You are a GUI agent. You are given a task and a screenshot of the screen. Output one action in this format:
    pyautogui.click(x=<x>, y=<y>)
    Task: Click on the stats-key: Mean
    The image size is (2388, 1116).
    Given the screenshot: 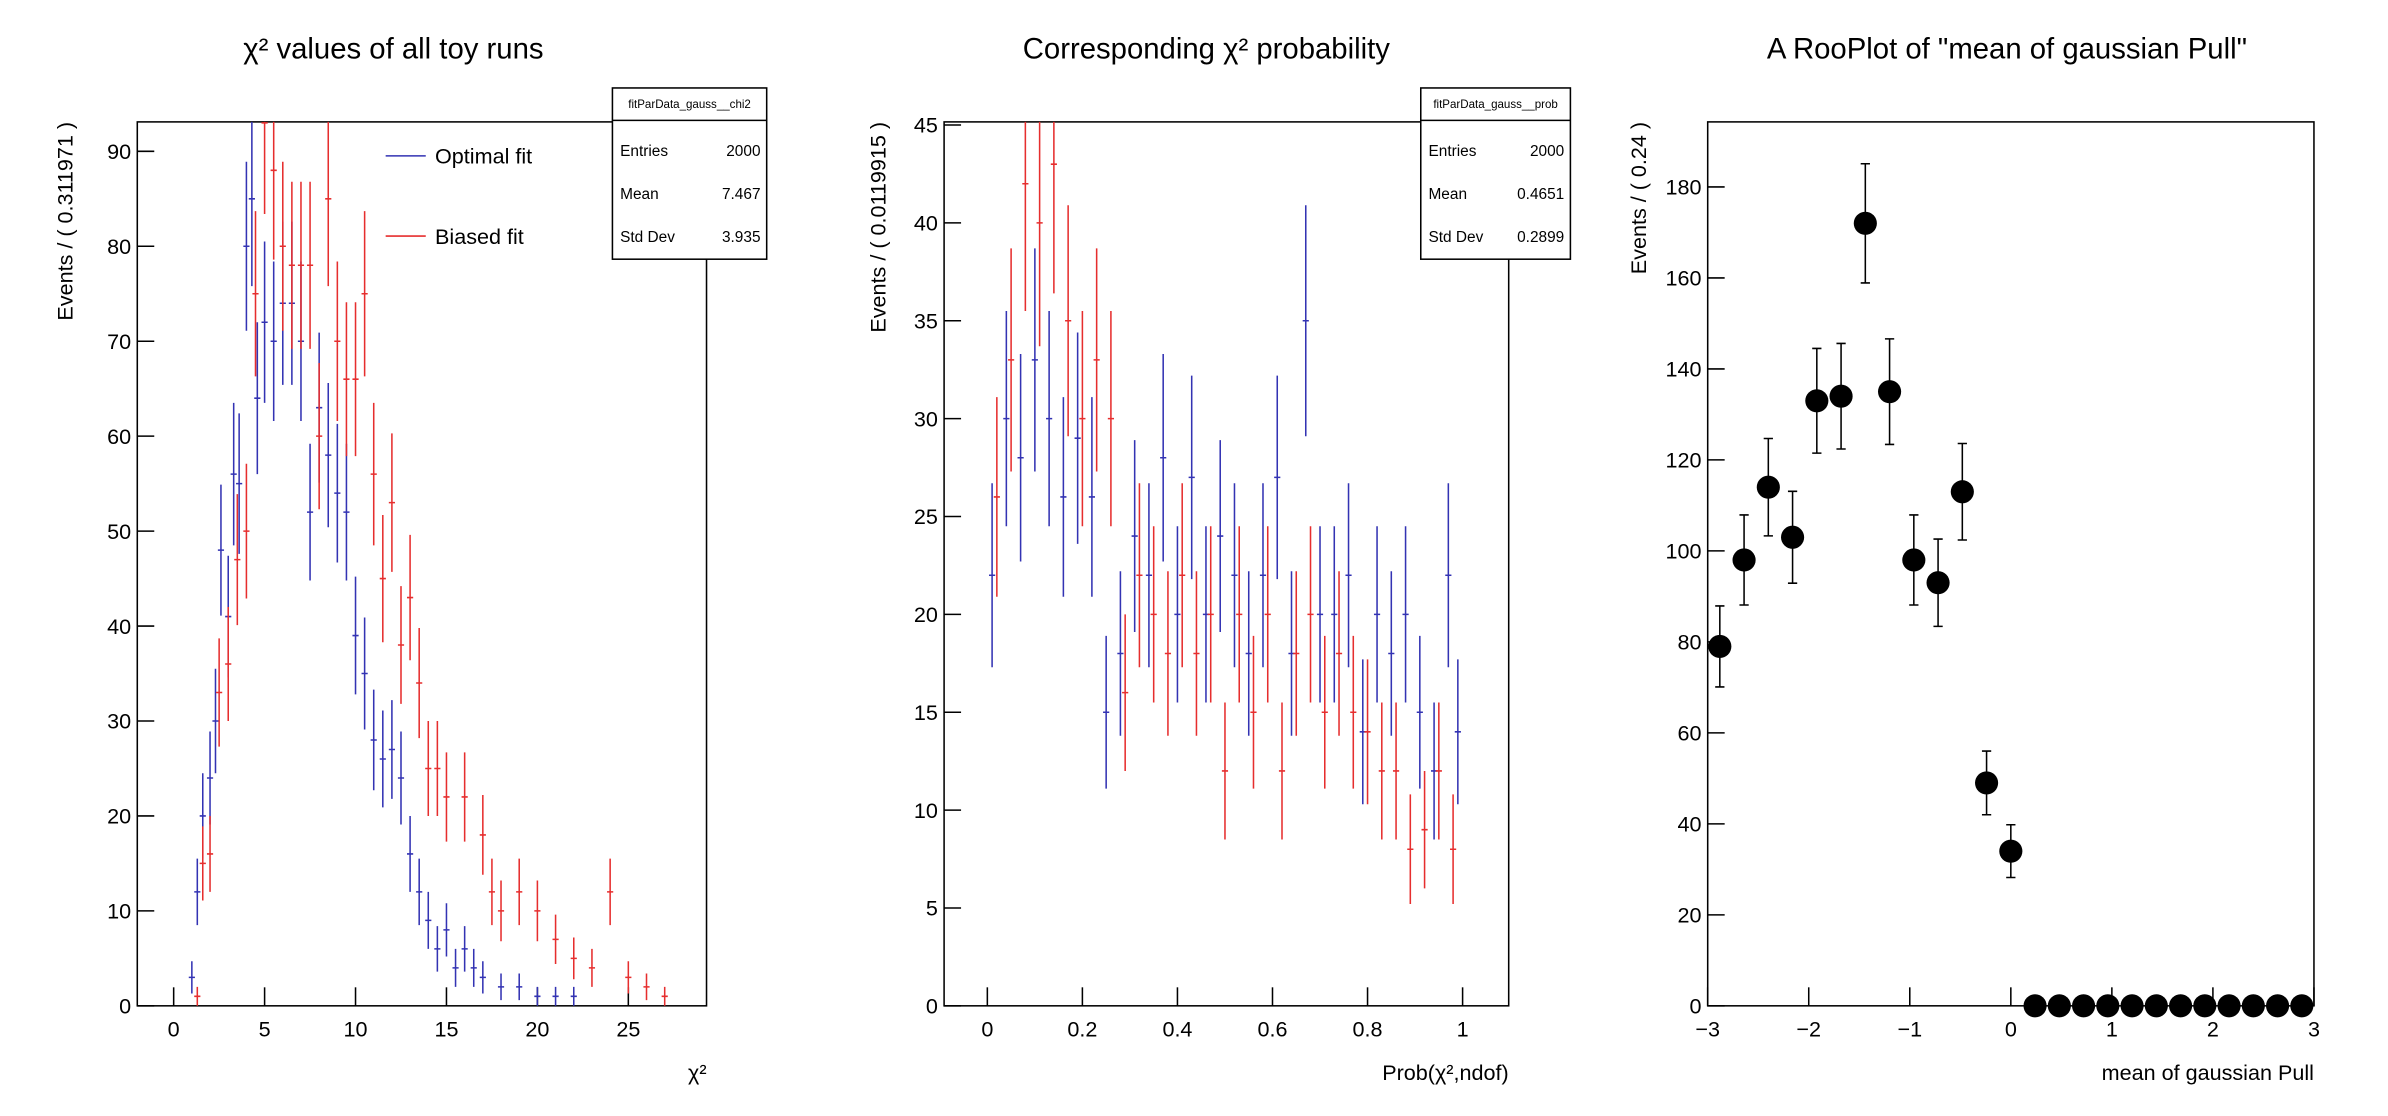 What is the action you would take?
    pyautogui.click(x=639, y=194)
    